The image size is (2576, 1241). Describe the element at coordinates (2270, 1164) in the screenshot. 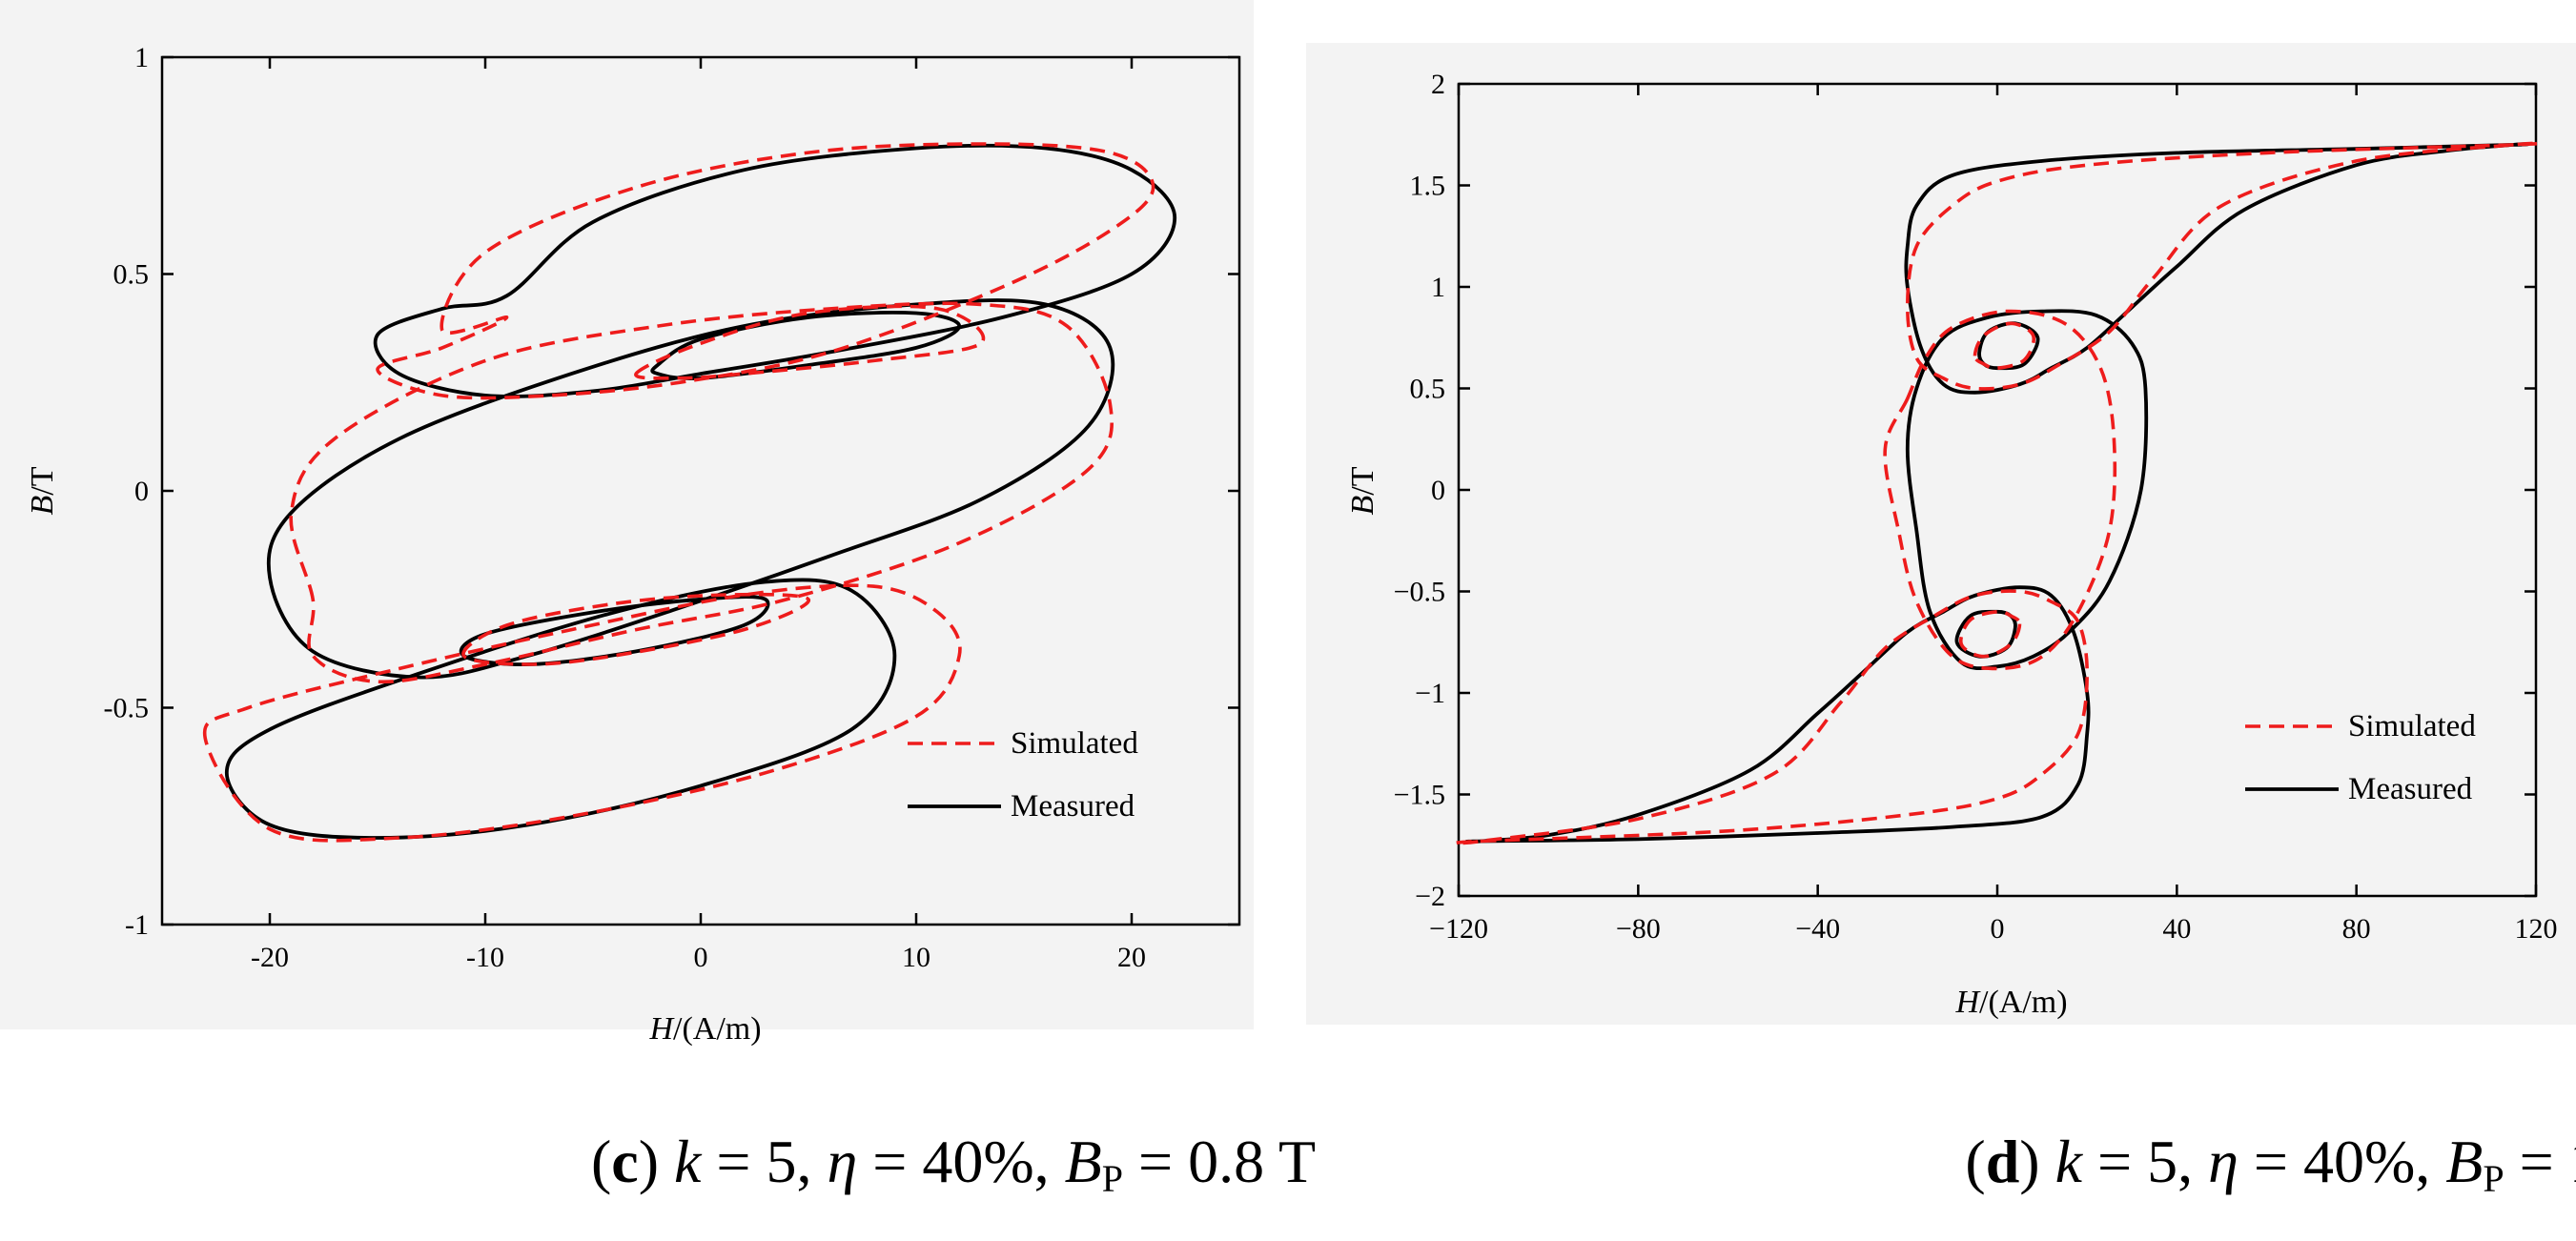

I see `panel-d-caption: (d) k = 5, η = 40%, BP = 1.7 T` at that location.